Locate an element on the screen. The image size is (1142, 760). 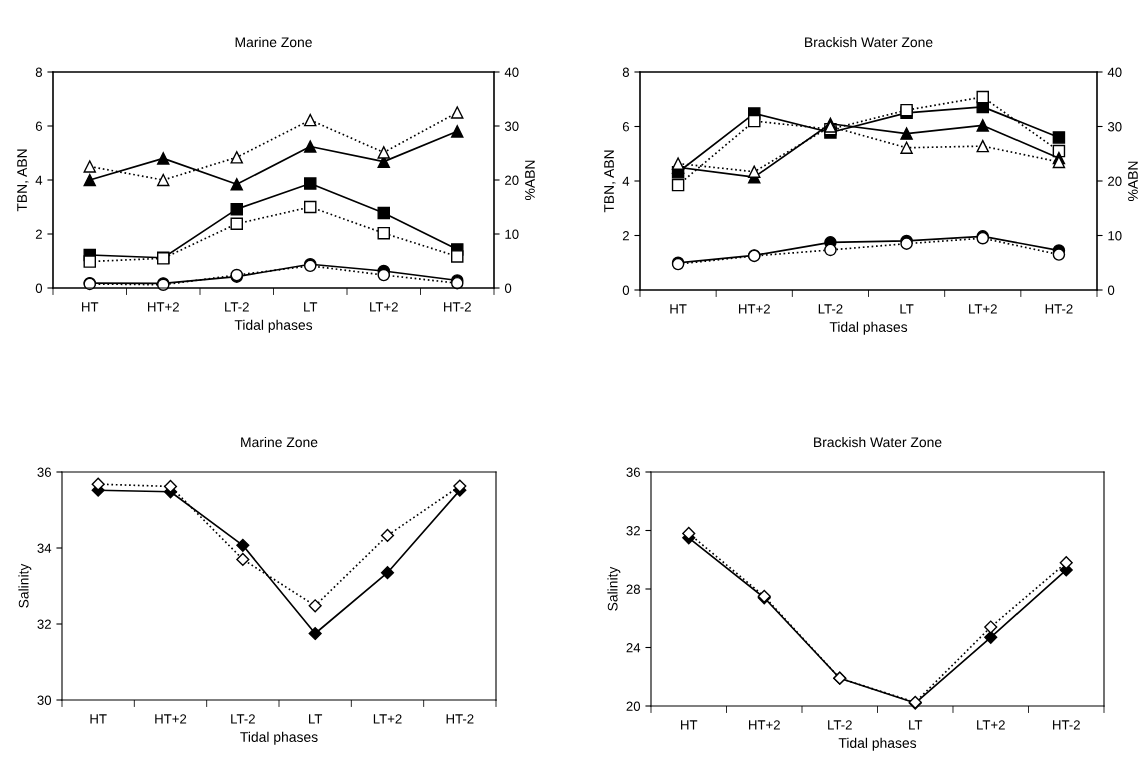
y-tick-label: 28 is located at coordinates (633, 589).